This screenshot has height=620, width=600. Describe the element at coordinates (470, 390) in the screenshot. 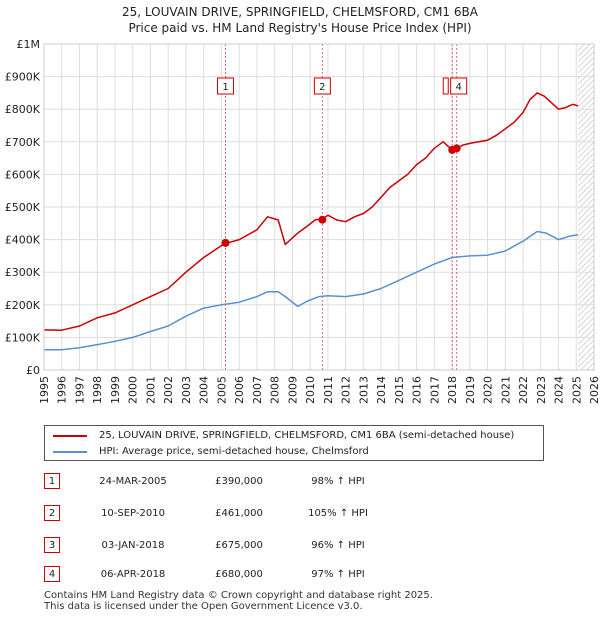

I see `x-tick-label: 2019` at that location.